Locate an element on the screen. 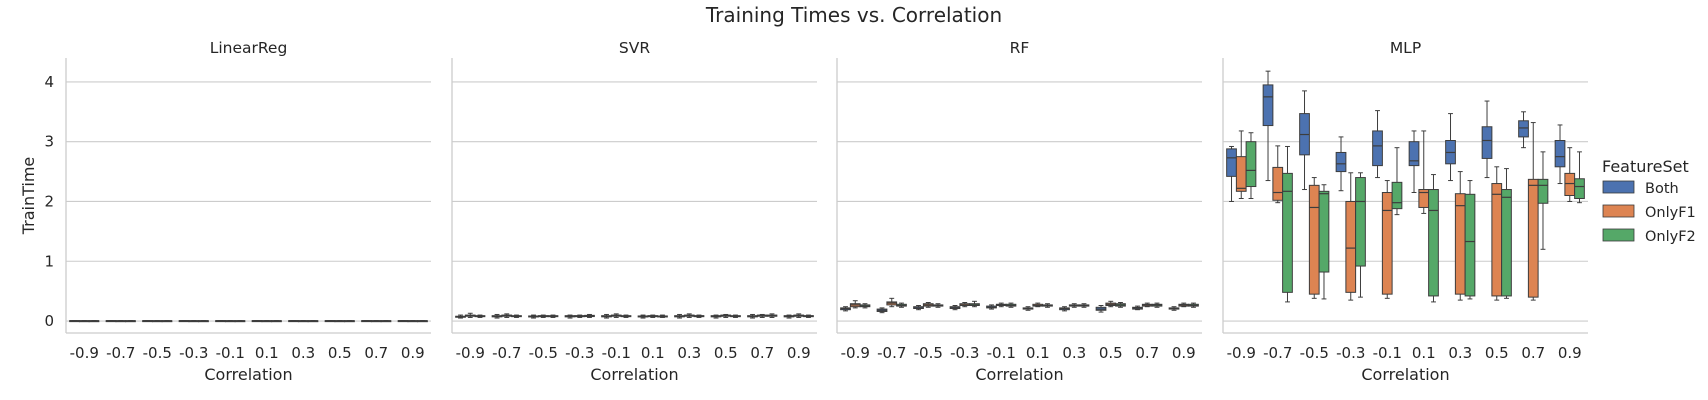  y-tick-label: 1 is located at coordinates (49, 261).